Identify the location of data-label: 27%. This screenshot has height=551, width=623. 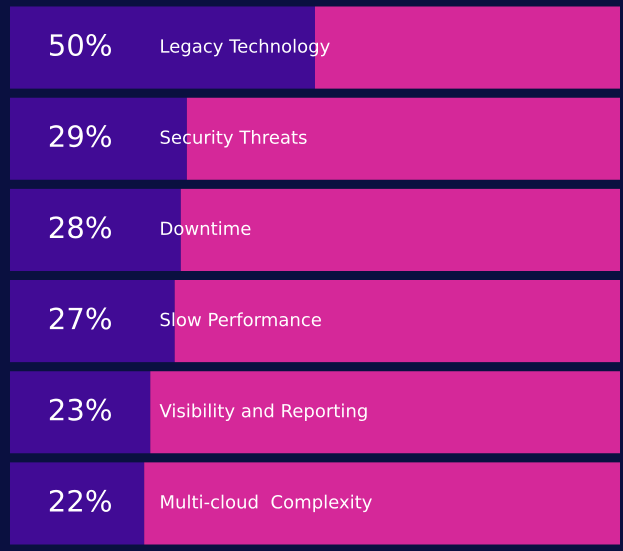
(80, 318).